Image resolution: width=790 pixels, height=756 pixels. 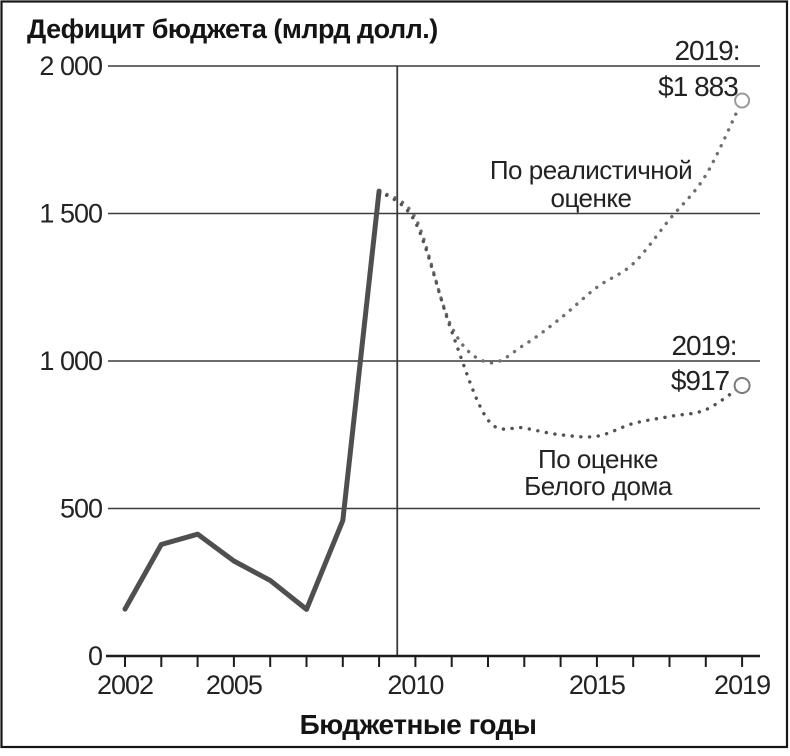 I want to click on x-ticks, so click(x=434, y=661).